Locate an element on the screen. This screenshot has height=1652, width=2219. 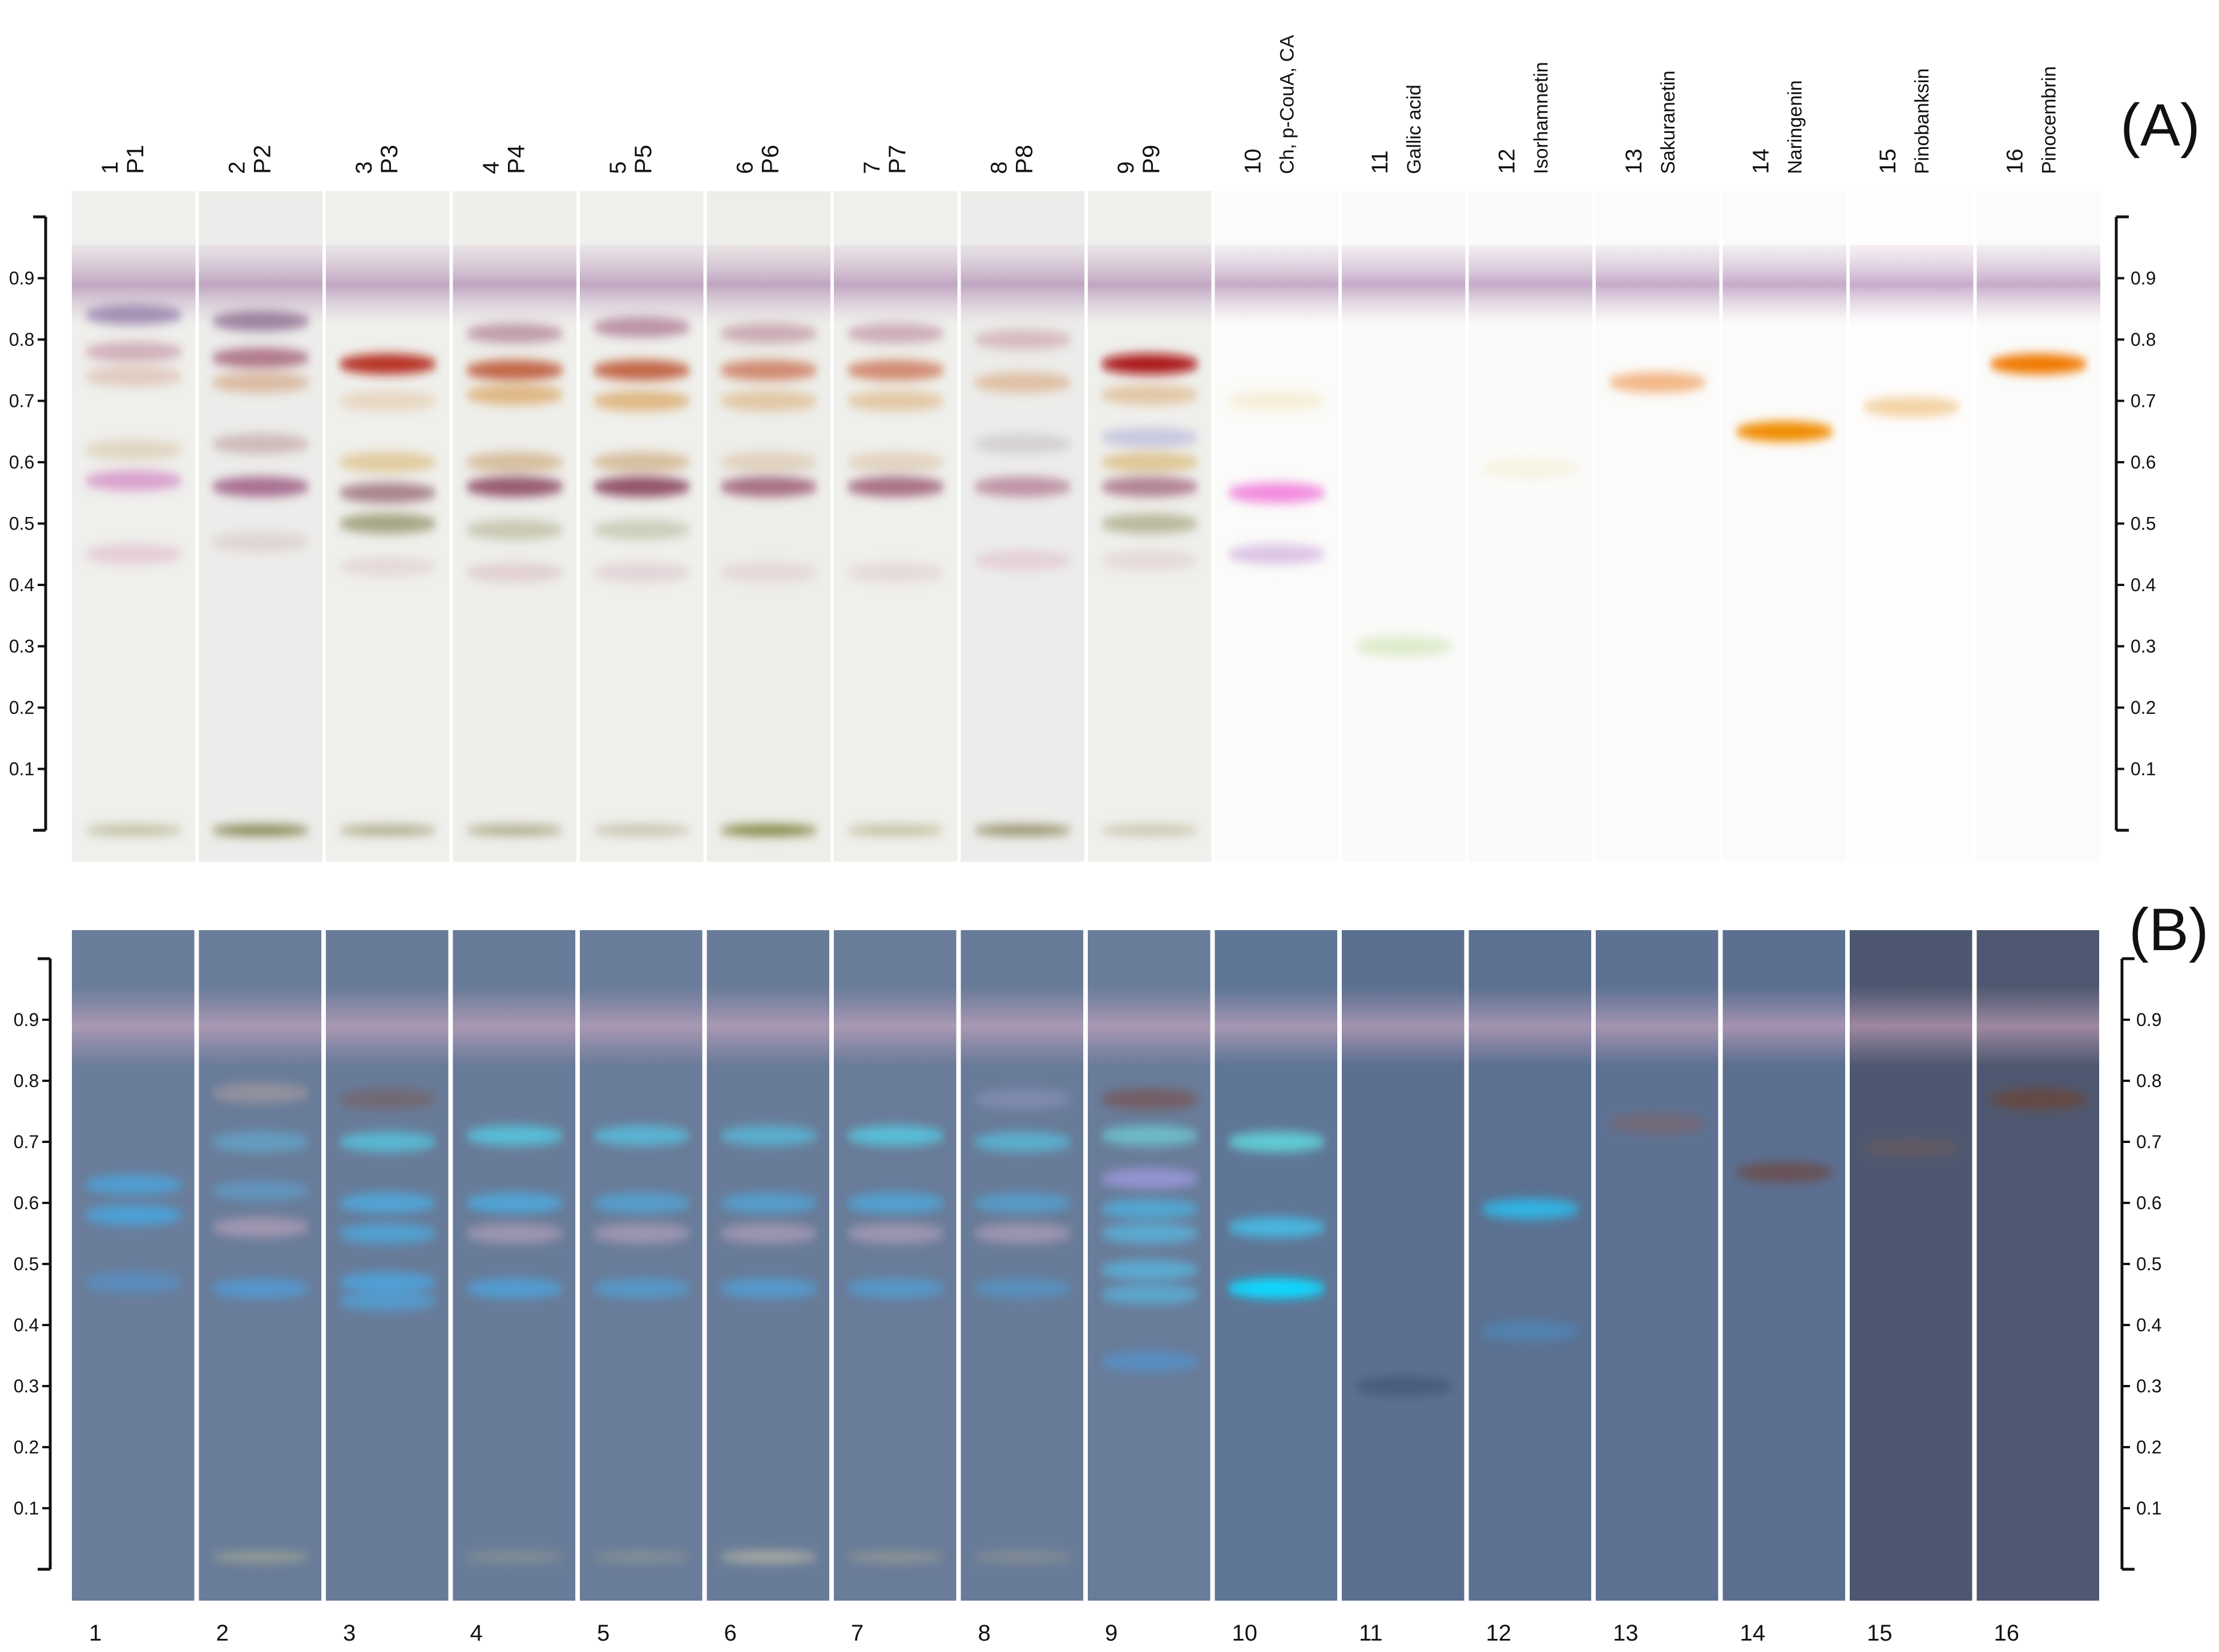
track-header-6: 6P6 is located at coordinates (758, 159).